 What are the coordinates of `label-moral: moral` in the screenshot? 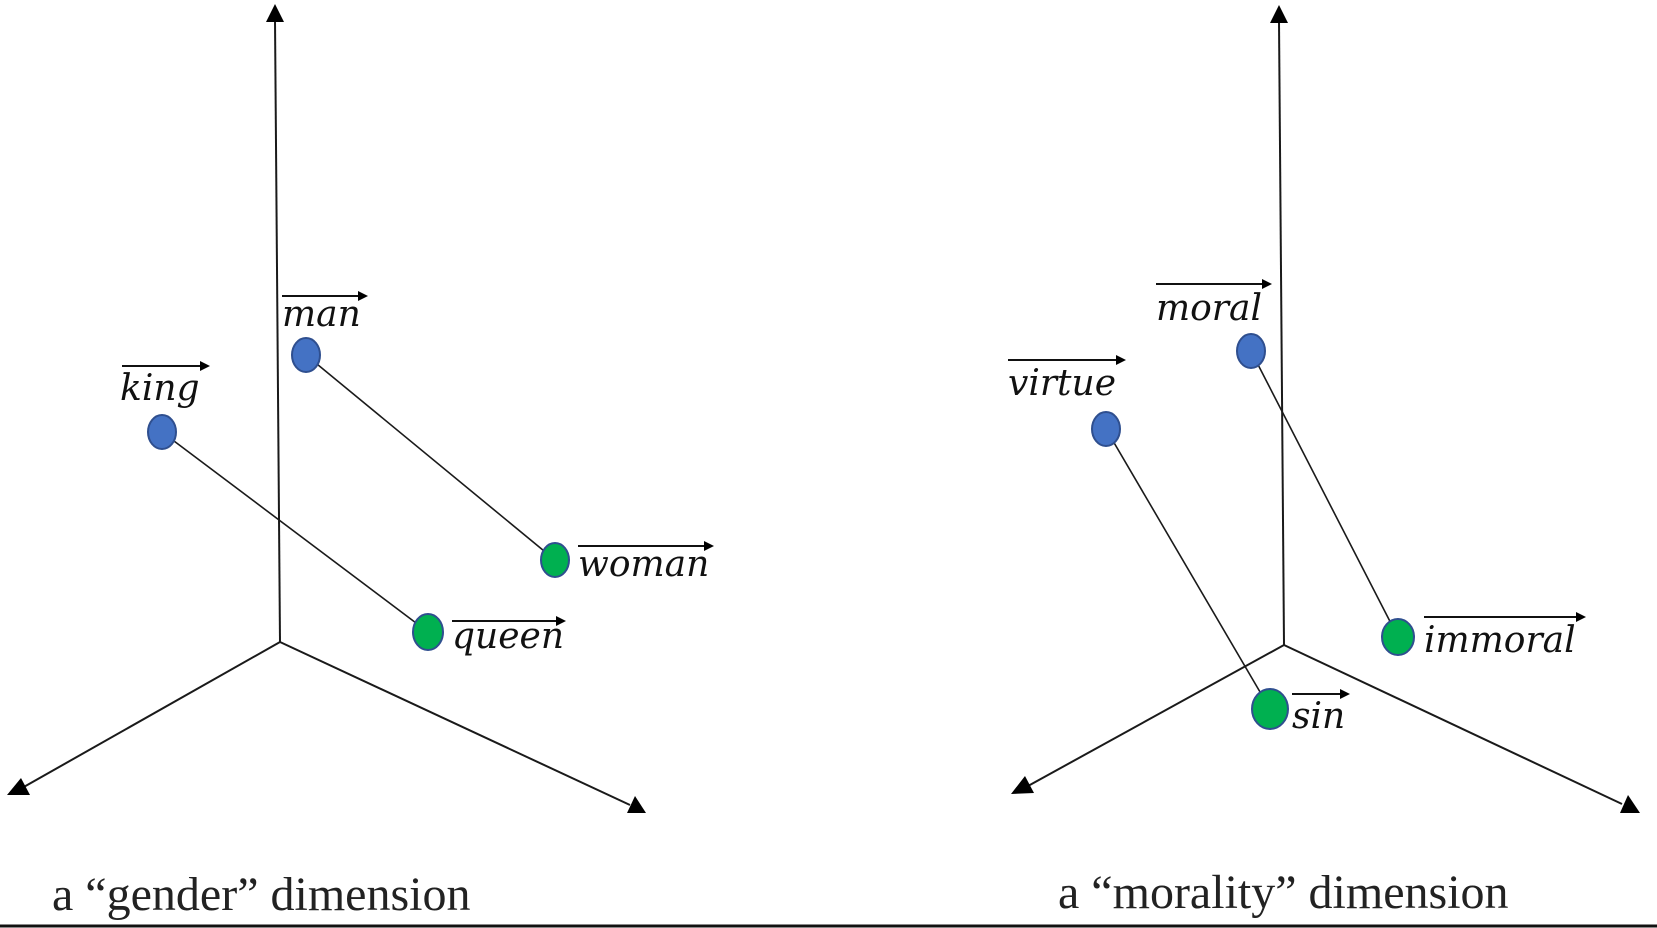 It's located at (1214, 304).